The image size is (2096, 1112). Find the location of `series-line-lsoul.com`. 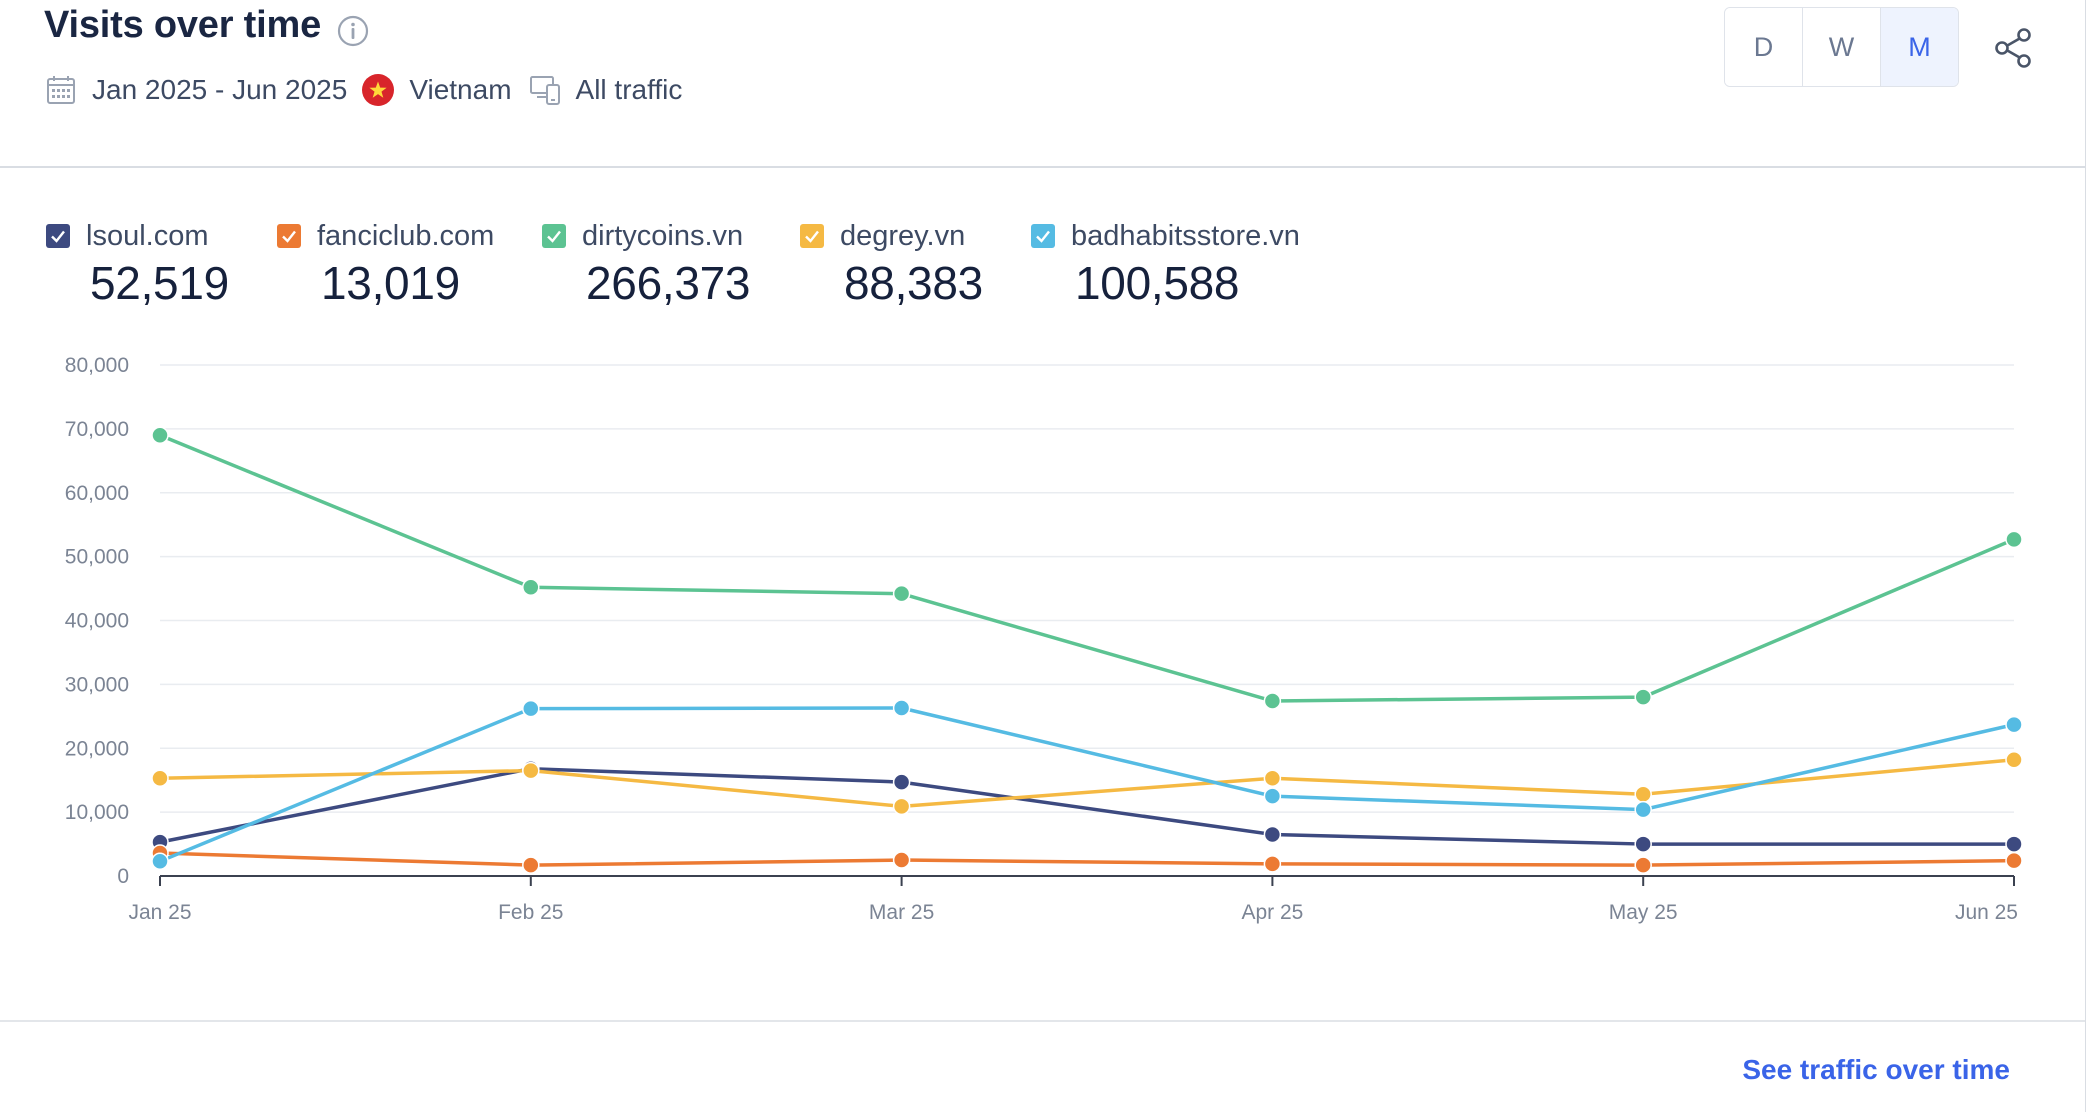

series-line-lsoul.com is located at coordinates (1086, 806).